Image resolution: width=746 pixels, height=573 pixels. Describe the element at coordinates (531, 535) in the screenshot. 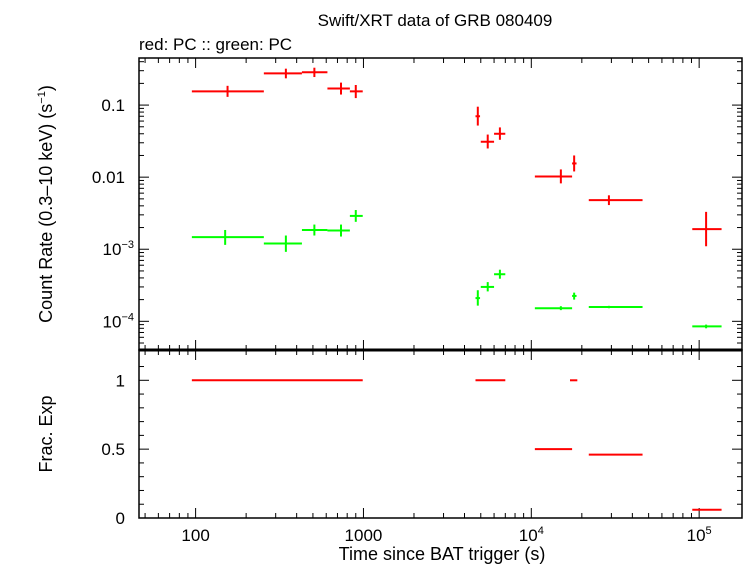

I see `x-tick-label: 10⁴` at that location.